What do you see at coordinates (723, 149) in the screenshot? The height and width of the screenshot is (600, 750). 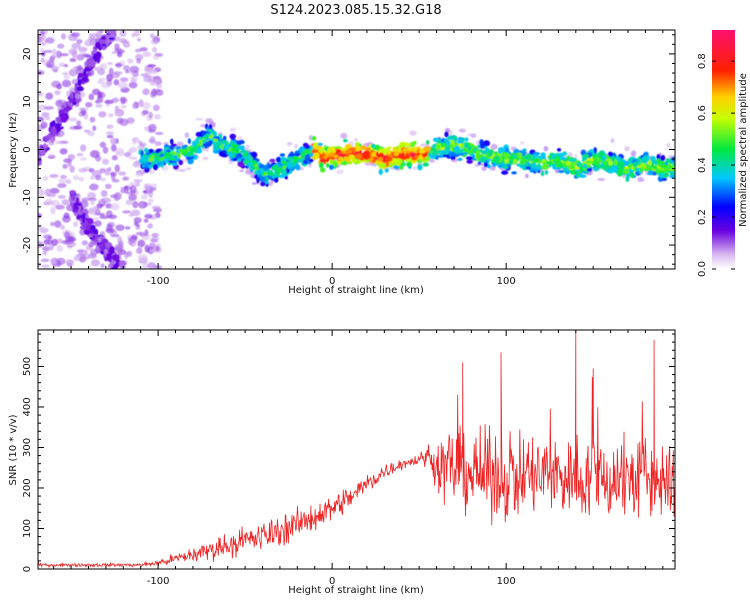 I see `colorbar-gradient` at bounding box center [723, 149].